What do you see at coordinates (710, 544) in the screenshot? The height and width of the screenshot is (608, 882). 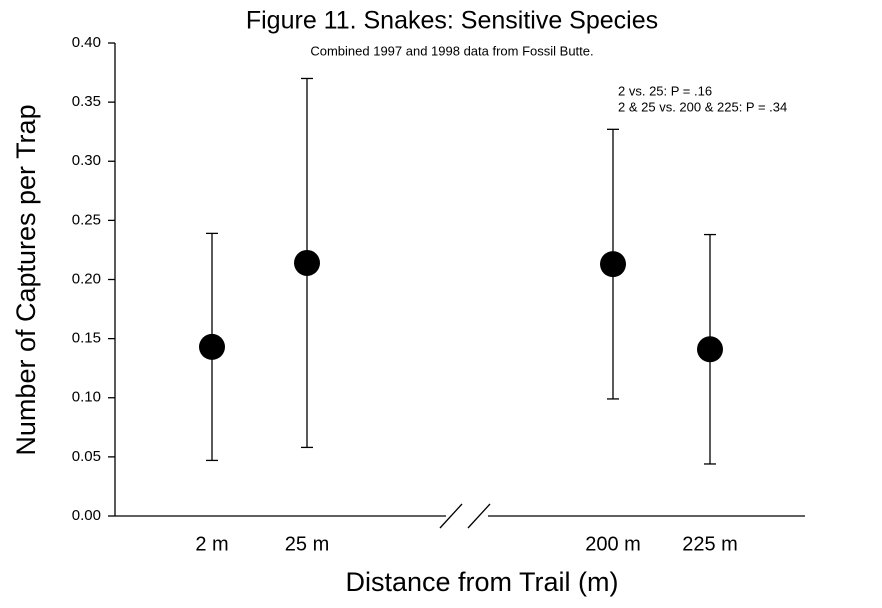 I see `x-tick-label: 225 m` at bounding box center [710, 544].